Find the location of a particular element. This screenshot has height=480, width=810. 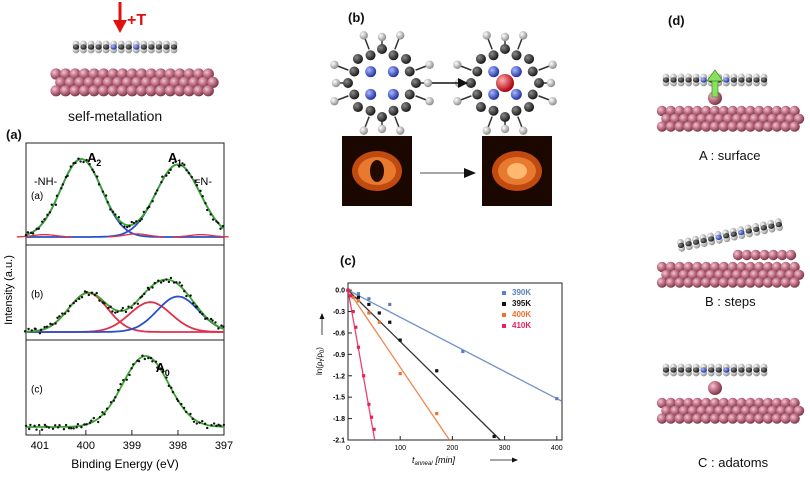

stm-image-before is located at coordinates (377, 171).